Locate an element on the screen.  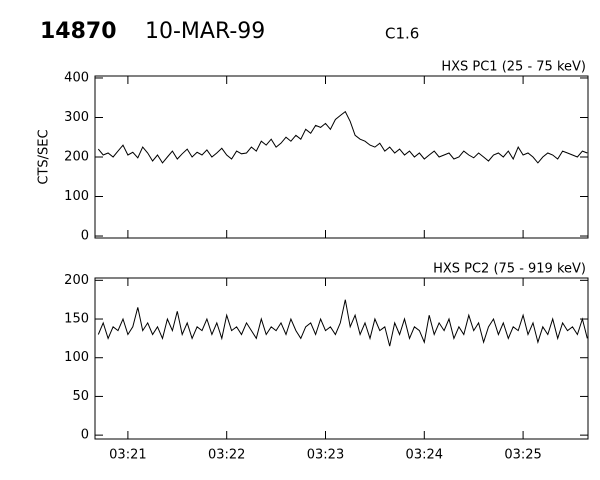
y-tick-label: 150 is located at coordinates (76, 319).